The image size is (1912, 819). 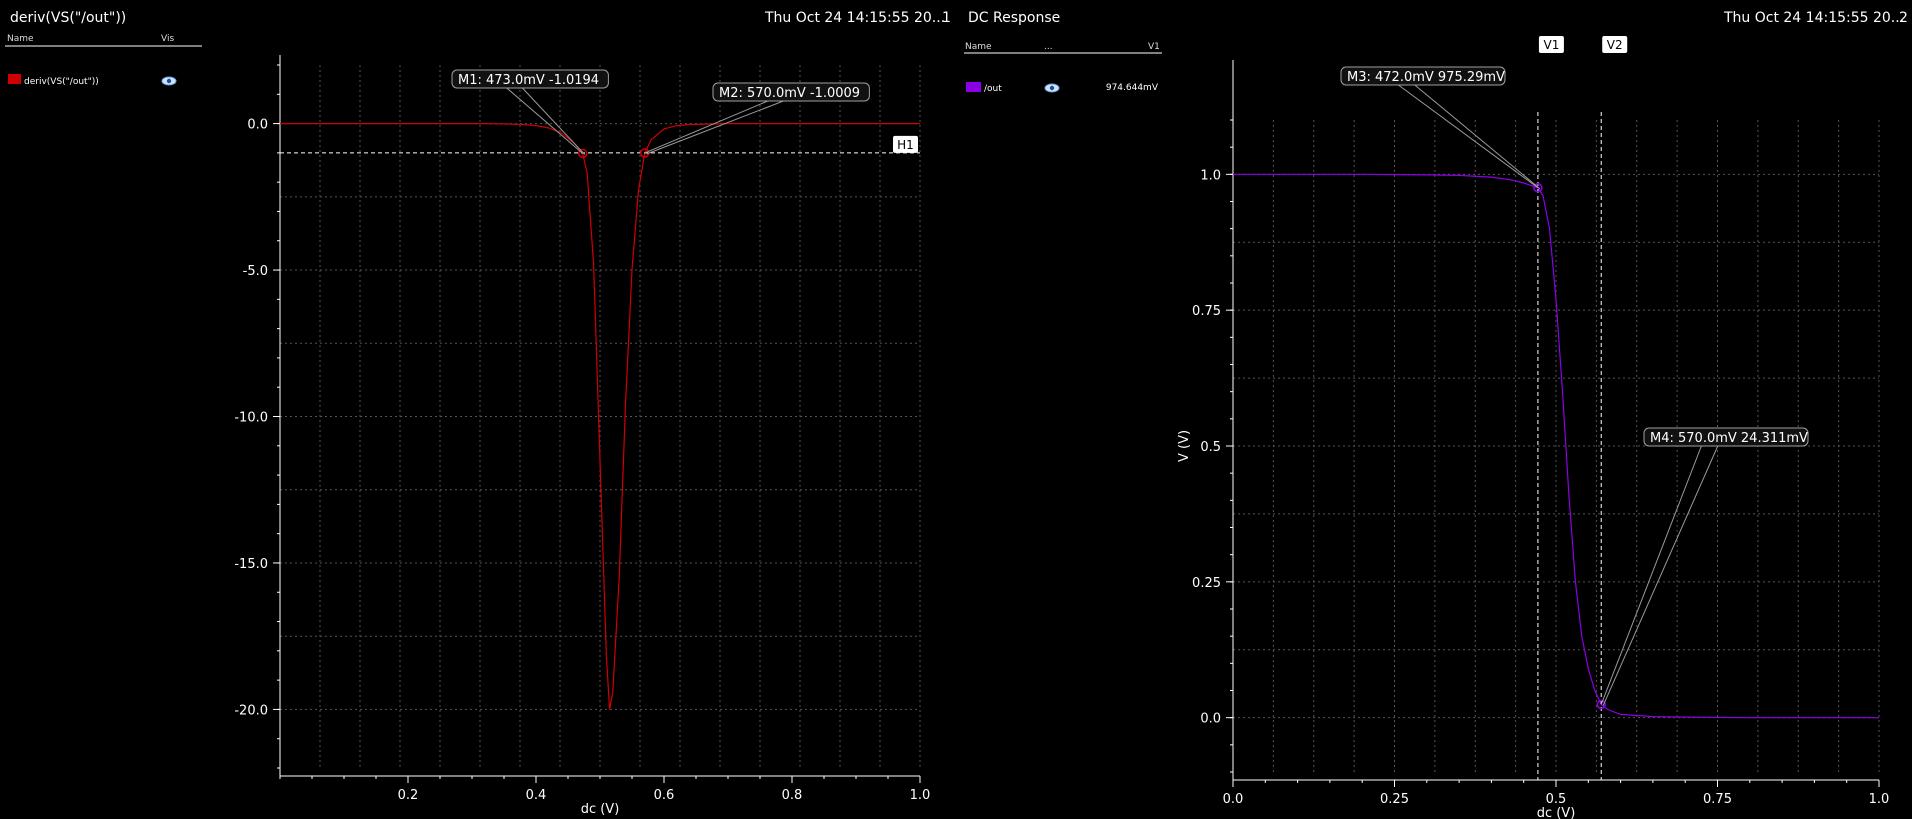 What do you see at coordinates (1394, 799) in the screenshot?
I see `x-tick-label: 0.25` at bounding box center [1394, 799].